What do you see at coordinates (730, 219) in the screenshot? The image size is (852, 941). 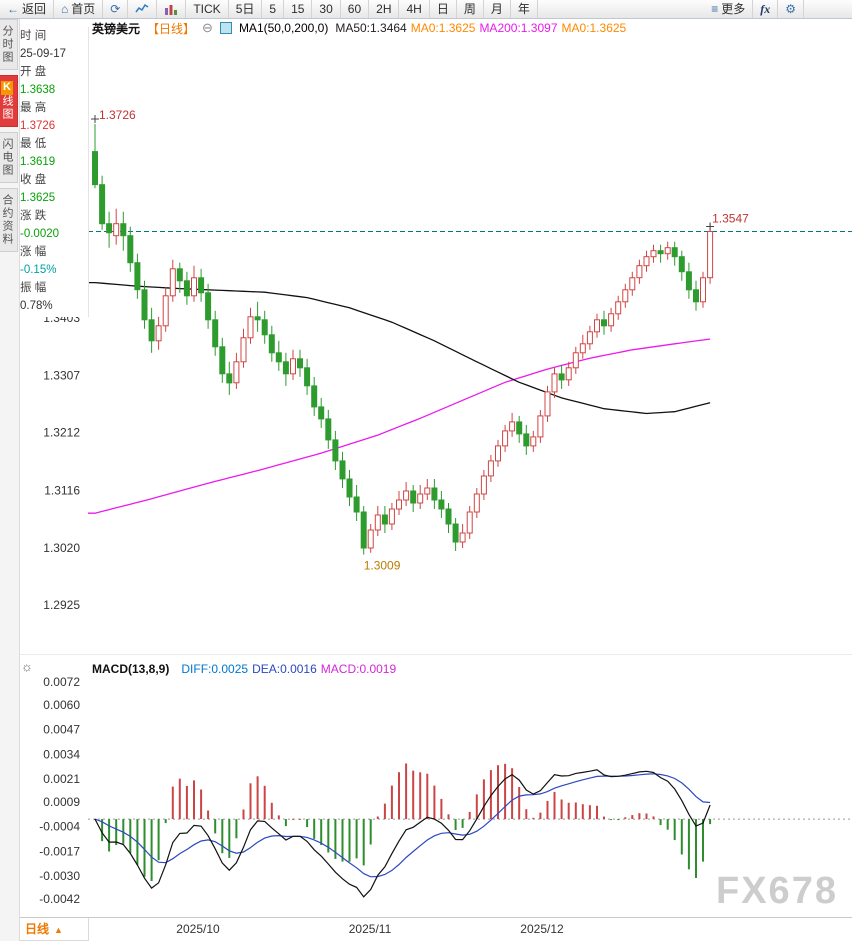 I see `price-annotation: 1.3547` at bounding box center [730, 219].